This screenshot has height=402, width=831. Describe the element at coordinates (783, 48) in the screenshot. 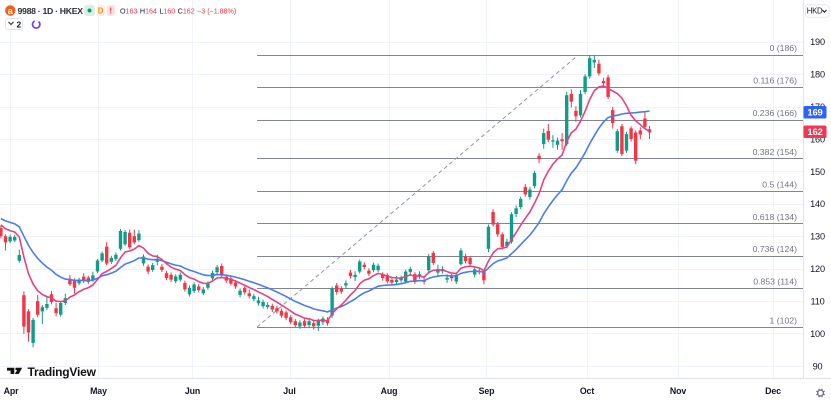

I see `svg-text: 0 (186)` at that location.